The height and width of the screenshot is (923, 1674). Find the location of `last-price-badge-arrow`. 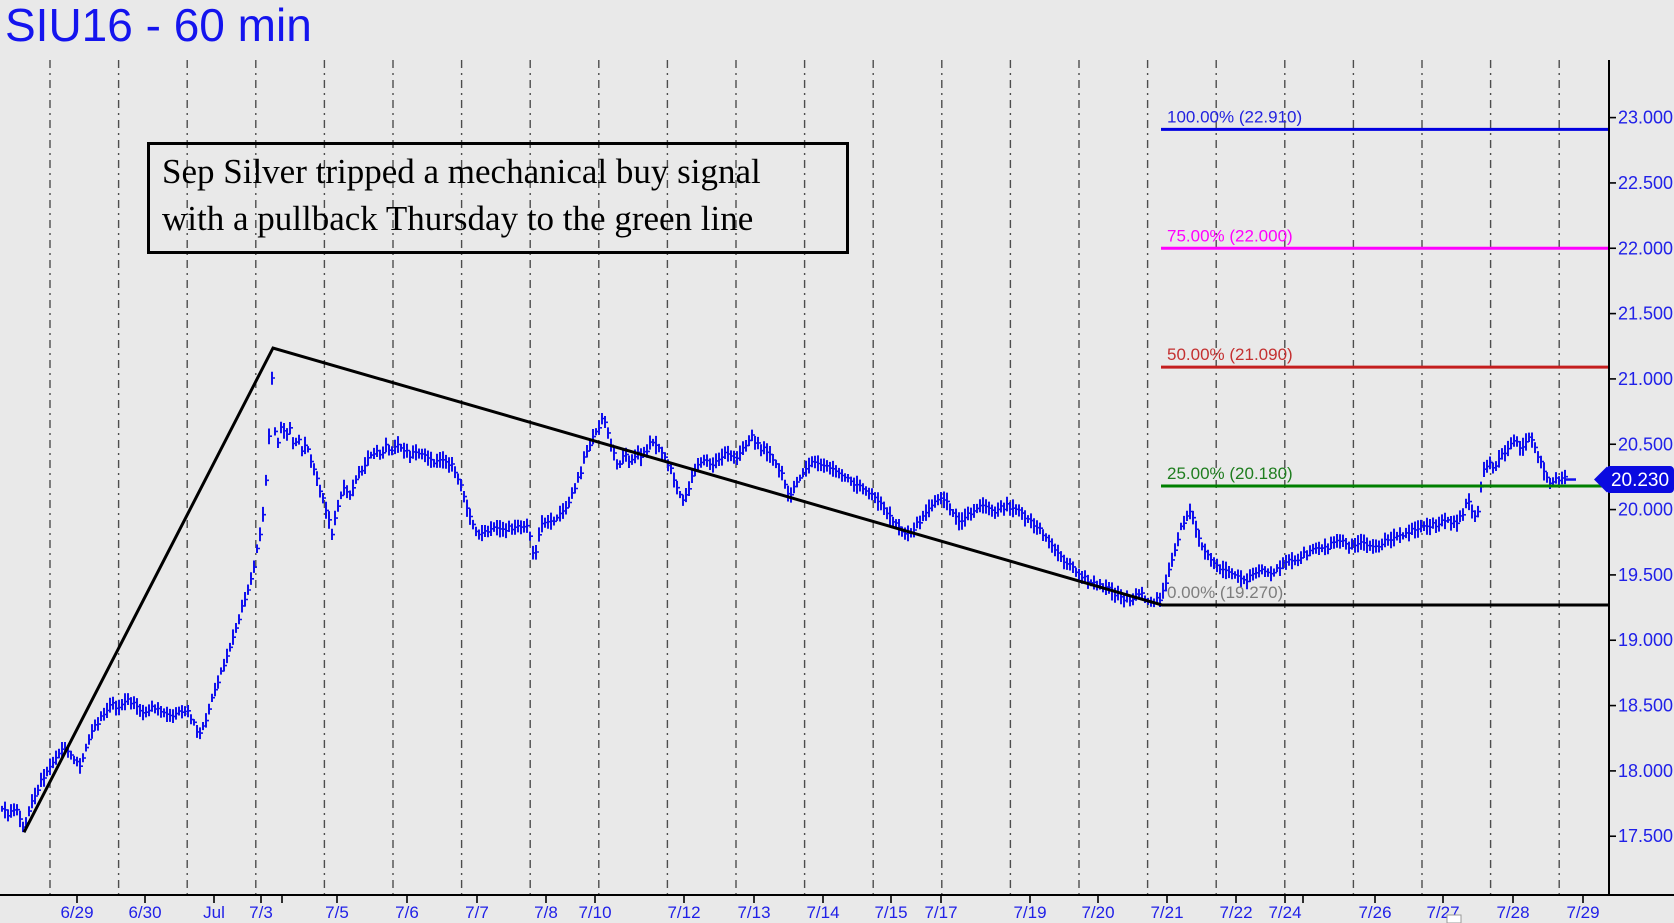

last-price-badge-arrow is located at coordinates (1600, 479).